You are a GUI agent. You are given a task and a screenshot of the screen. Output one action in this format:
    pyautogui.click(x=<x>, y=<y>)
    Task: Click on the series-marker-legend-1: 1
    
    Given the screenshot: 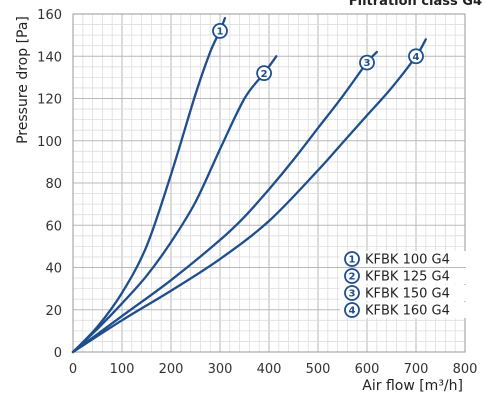 What is the action you would take?
    pyautogui.click(x=352, y=259)
    